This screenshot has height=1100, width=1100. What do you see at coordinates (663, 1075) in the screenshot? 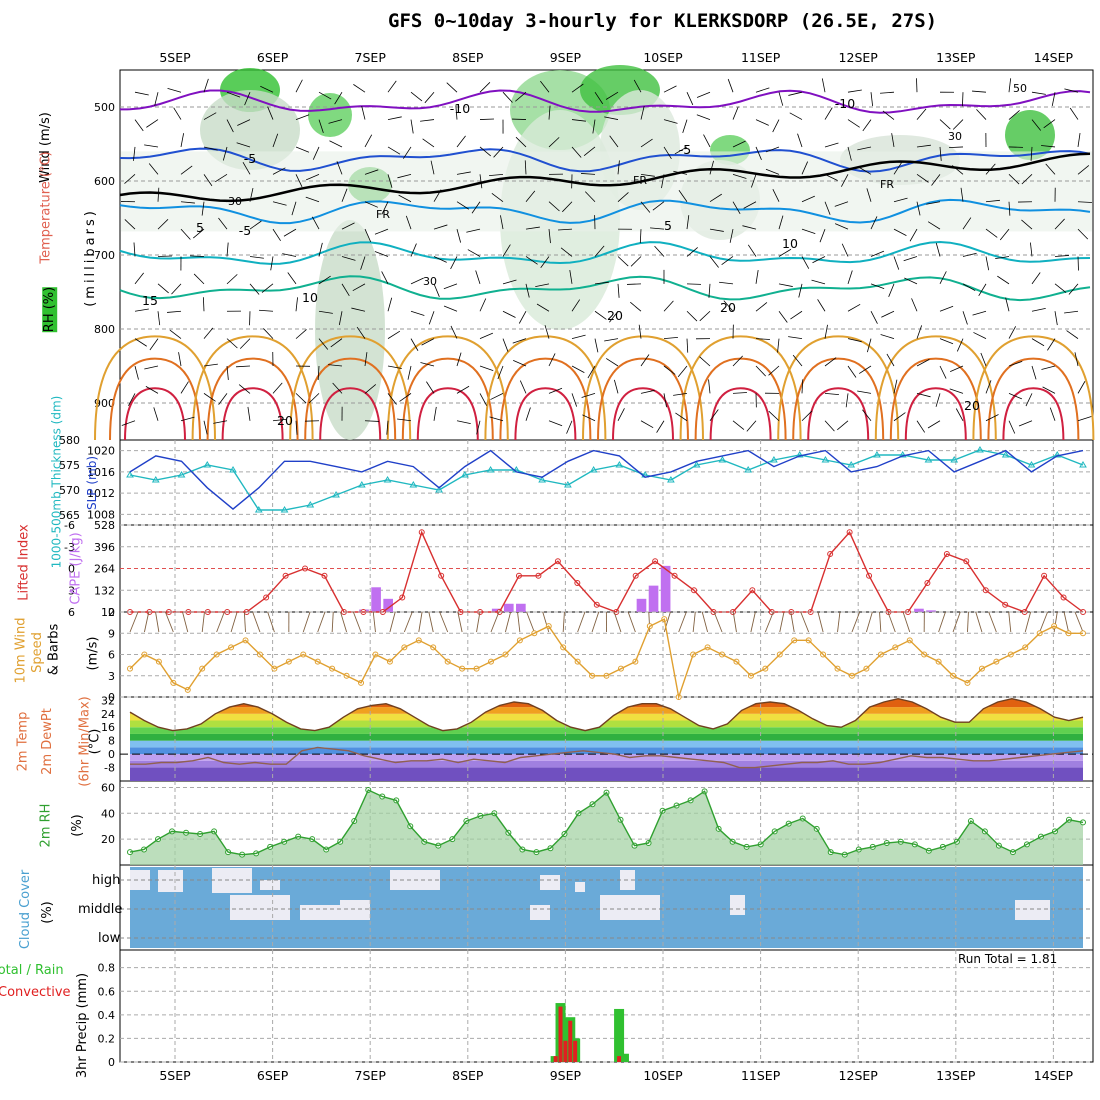
I see `date-label-bottom: 10SEP` at bounding box center [663, 1075].